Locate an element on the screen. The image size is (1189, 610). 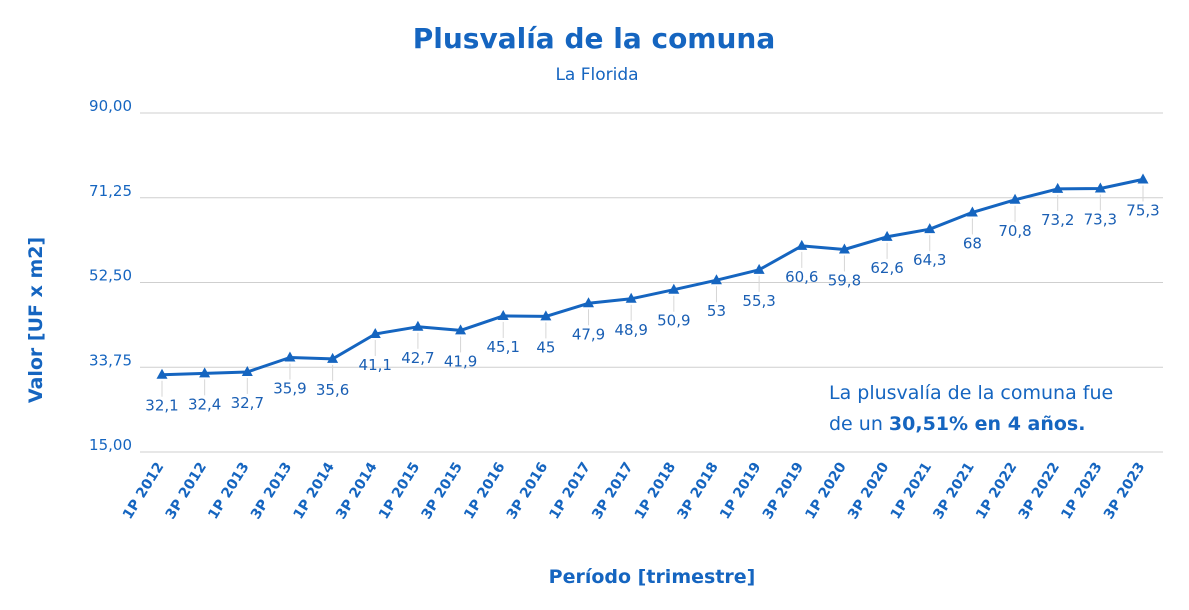
data-label: 48,9 is located at coordinates (630, 330).